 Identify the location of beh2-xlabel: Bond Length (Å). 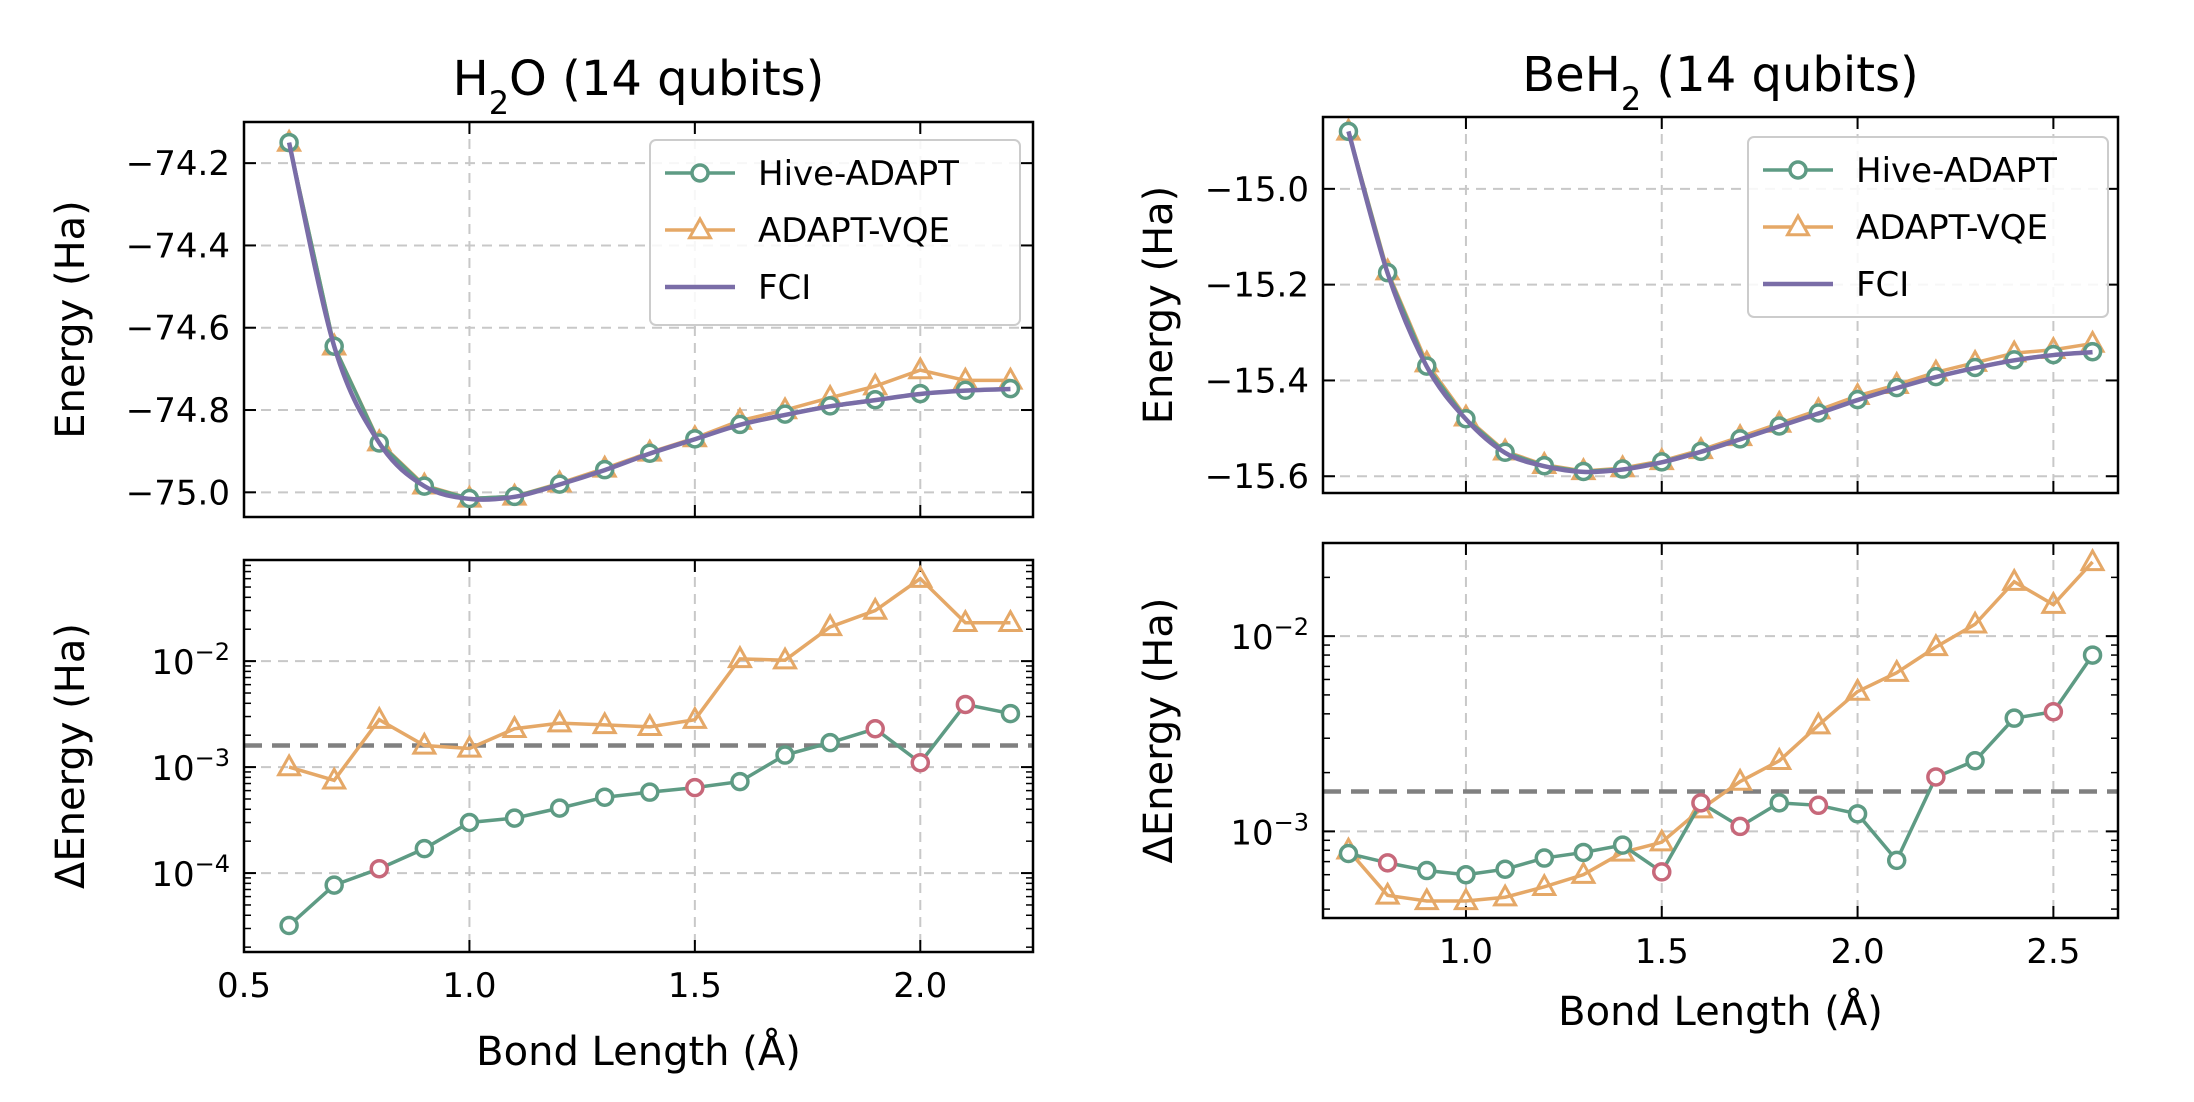
(1720, 1011).